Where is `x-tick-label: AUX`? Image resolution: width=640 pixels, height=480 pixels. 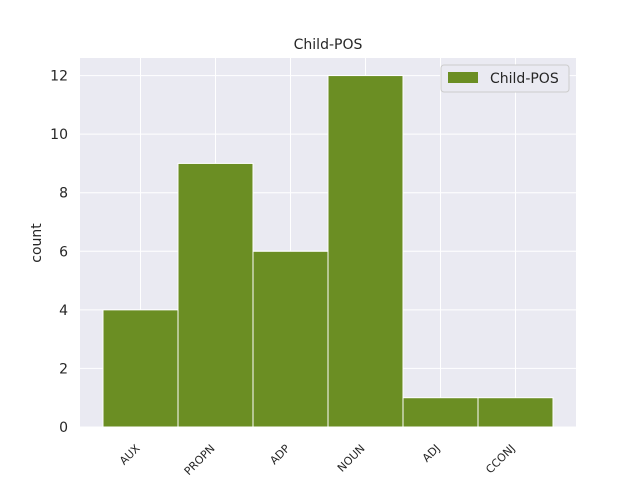 x-tick-label: AUX is located at coordinates (130, 455).